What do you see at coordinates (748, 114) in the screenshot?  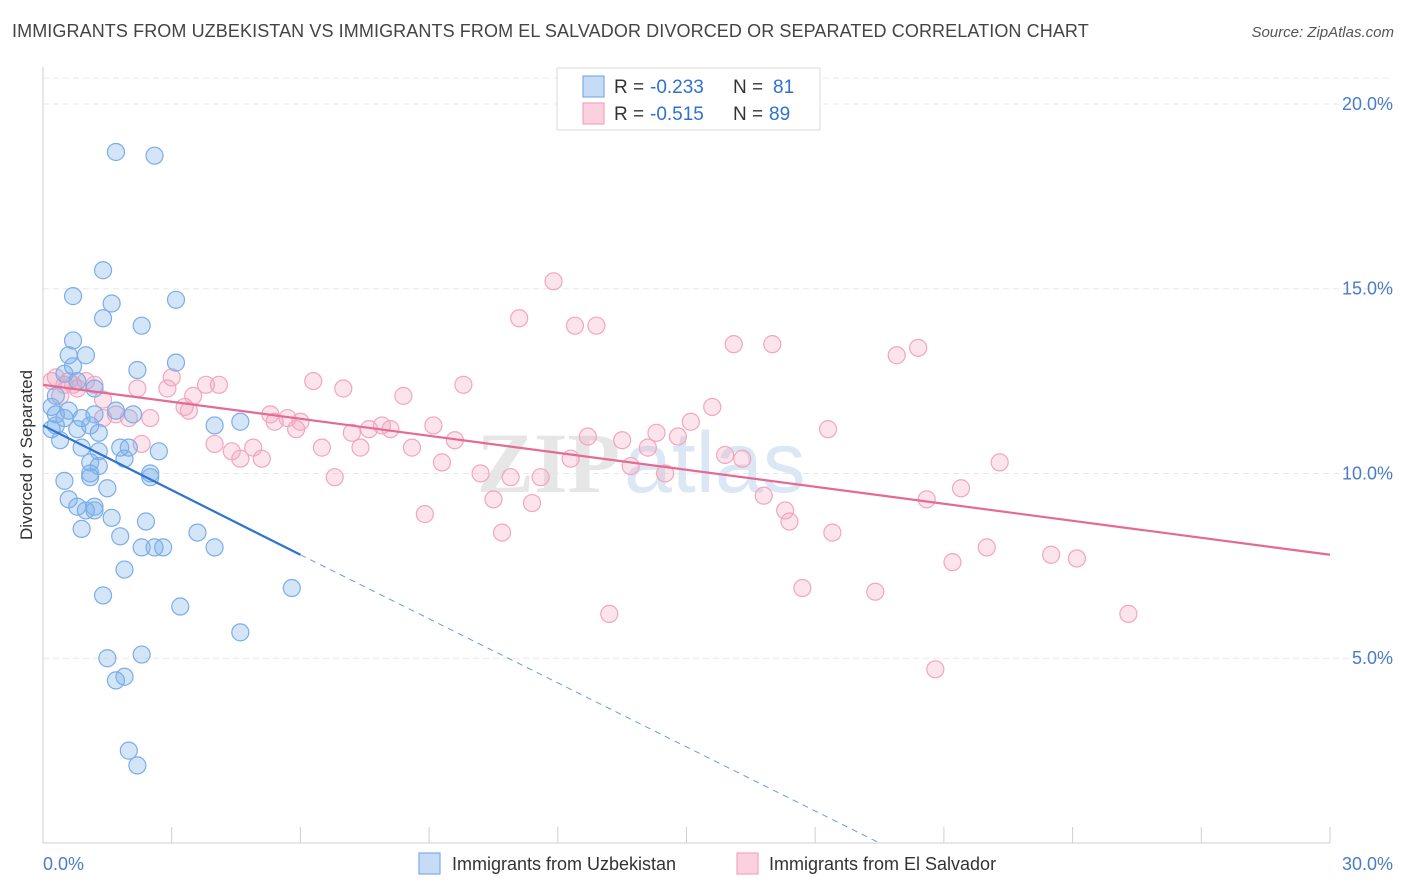 I see `stats-n-label-2: N =` at bounding box center [748, 114].